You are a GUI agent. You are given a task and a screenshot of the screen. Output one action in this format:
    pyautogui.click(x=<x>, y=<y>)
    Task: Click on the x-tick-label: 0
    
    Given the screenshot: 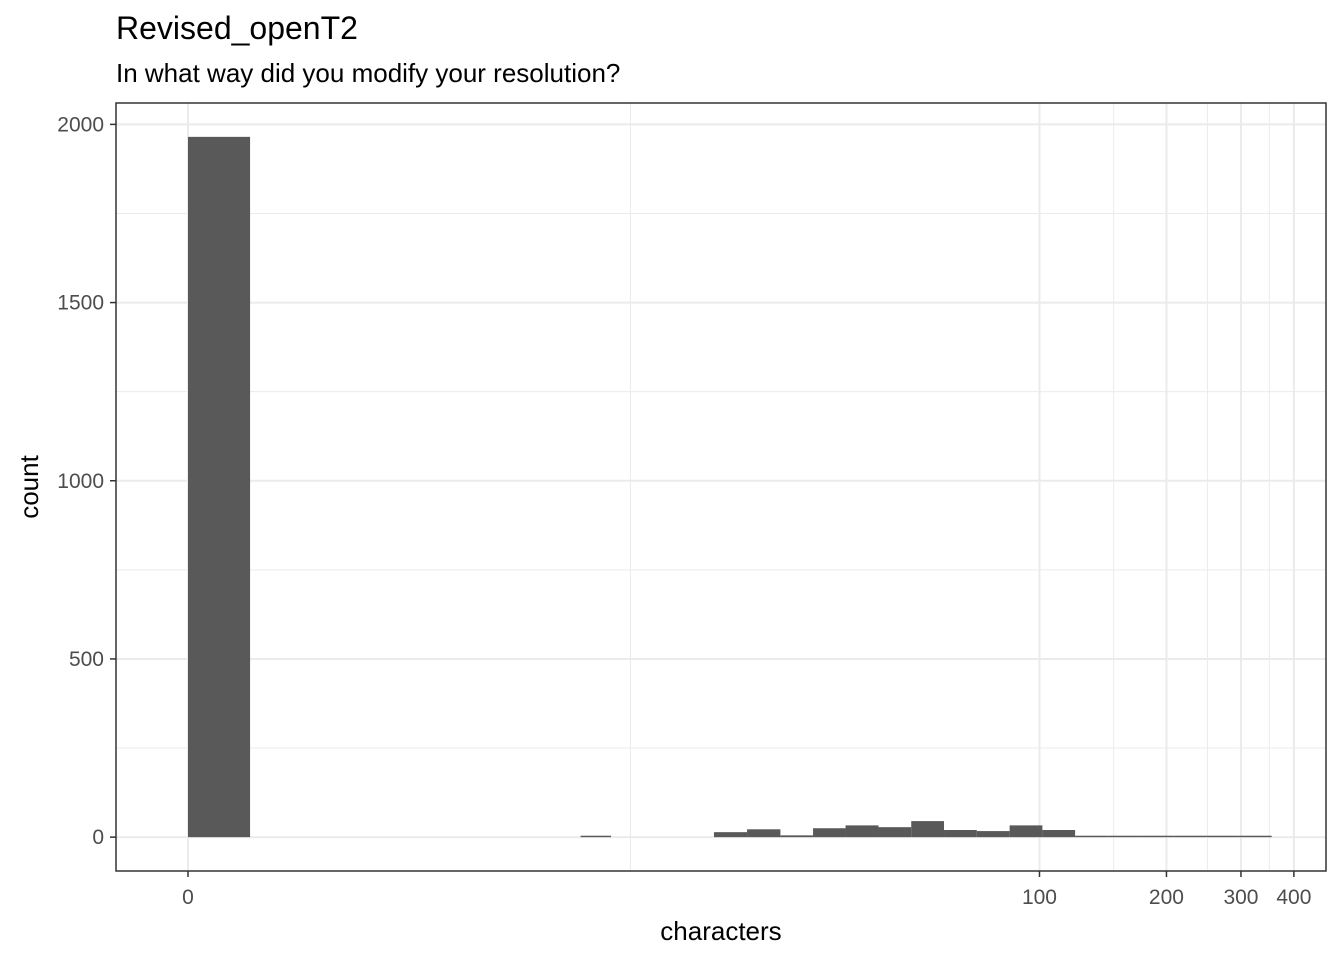 What is the action you would take?
    pyautogui.click(x=188, y=897)
    